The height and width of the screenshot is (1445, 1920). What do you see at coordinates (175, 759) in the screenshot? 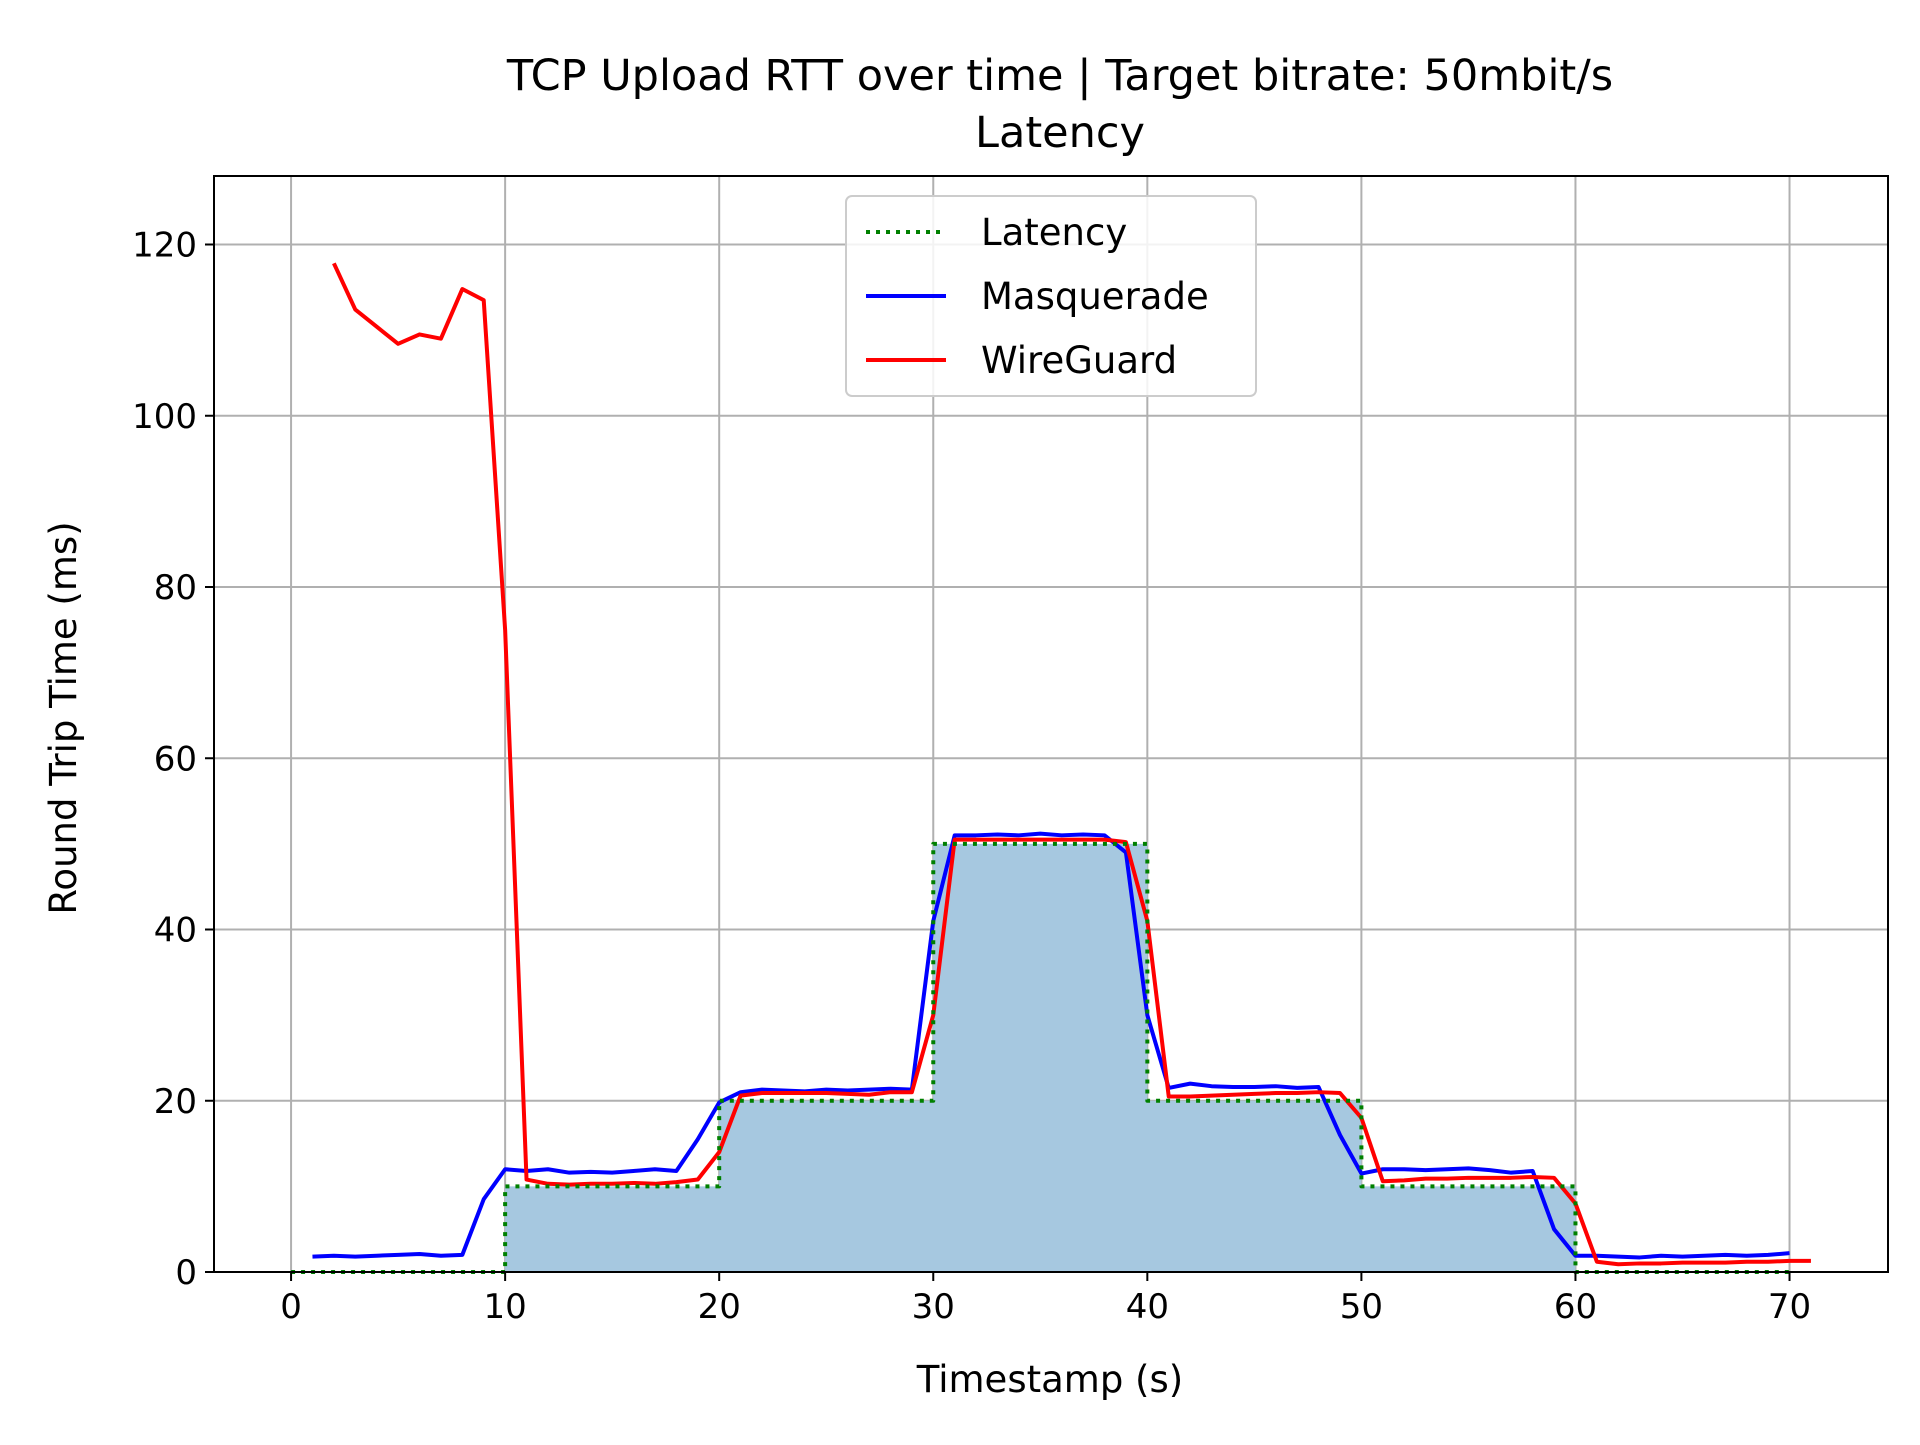
I see `y-tick-label: 60` at bounding box center [175, 759].